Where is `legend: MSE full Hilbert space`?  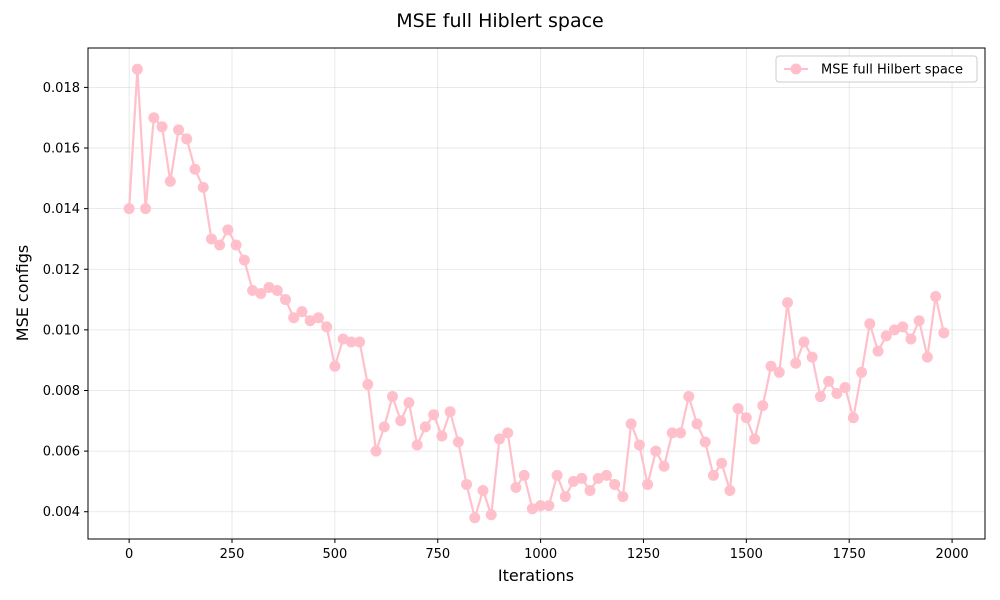
legend: MSE full Hilbert space is located at coordinates (876, 69).